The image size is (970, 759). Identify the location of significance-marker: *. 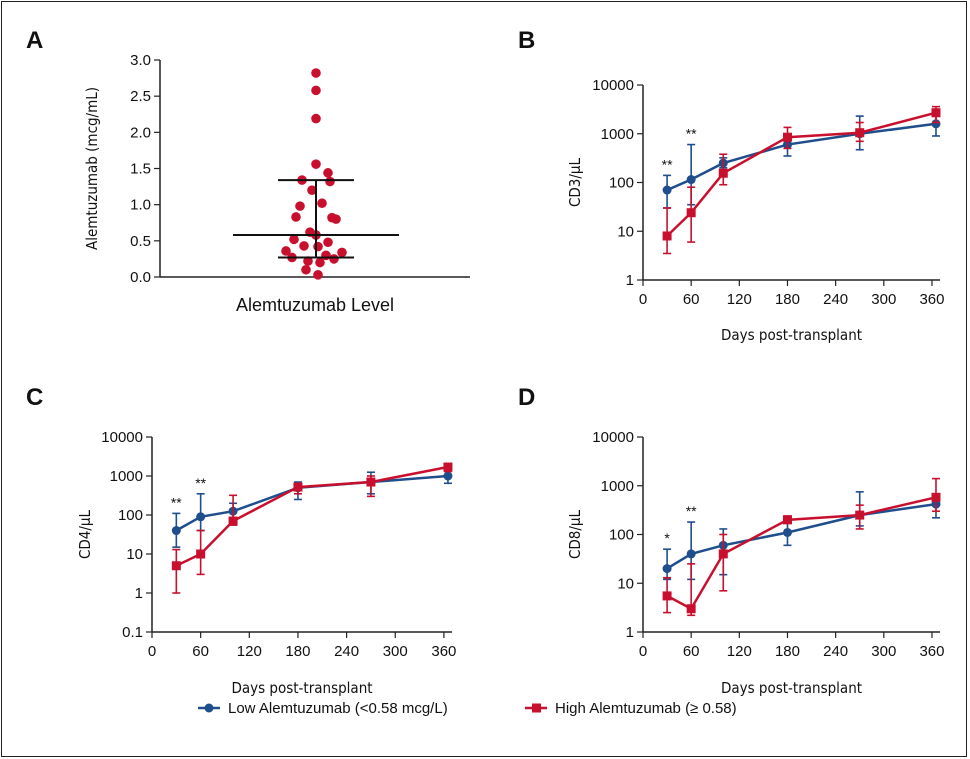
(667, 538).